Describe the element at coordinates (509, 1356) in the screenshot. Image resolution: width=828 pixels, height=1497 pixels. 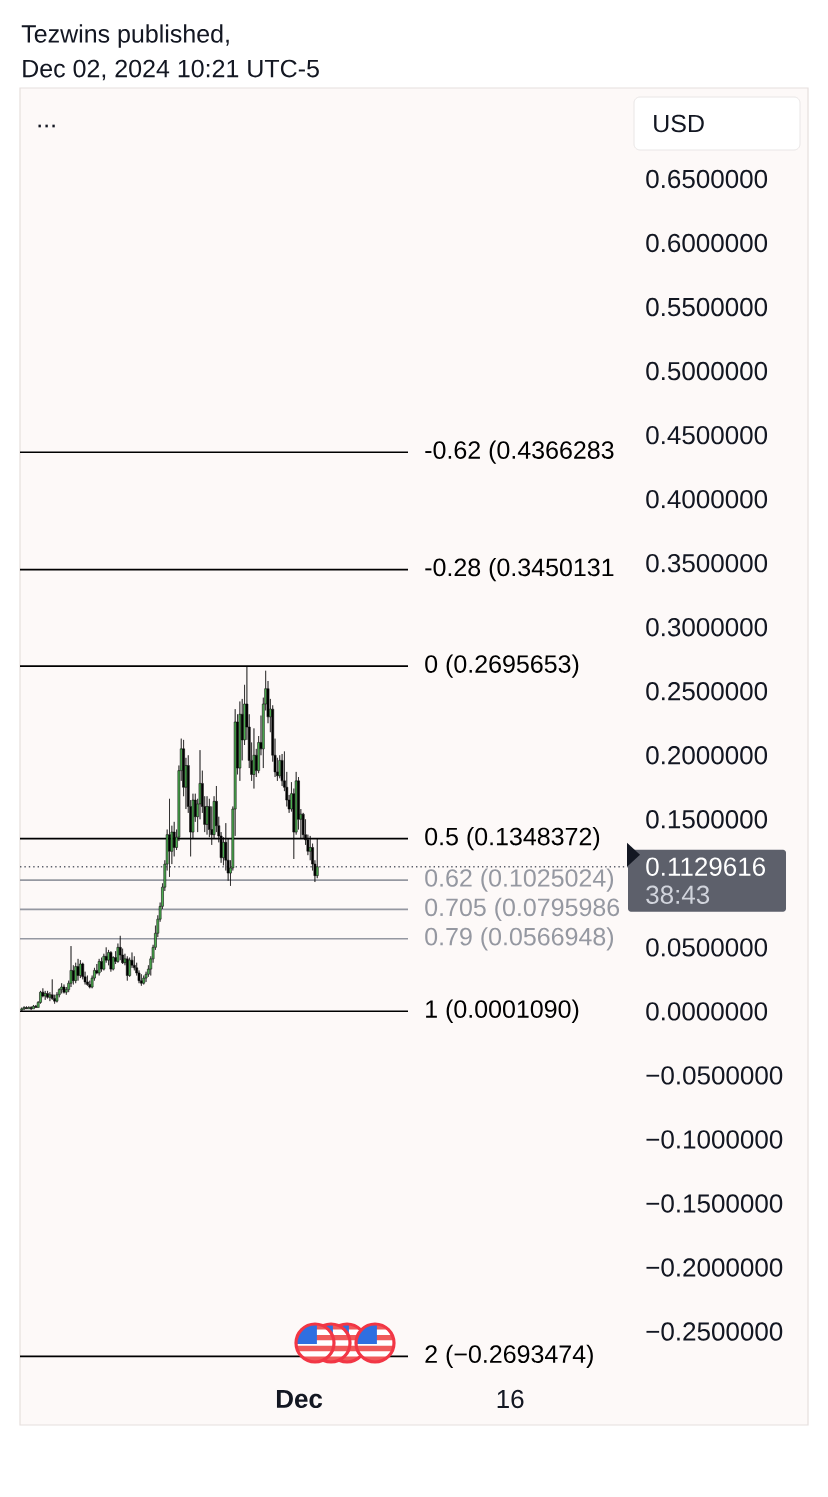
I see `ref-line-label: 2 (−0.2693474)` at that location.